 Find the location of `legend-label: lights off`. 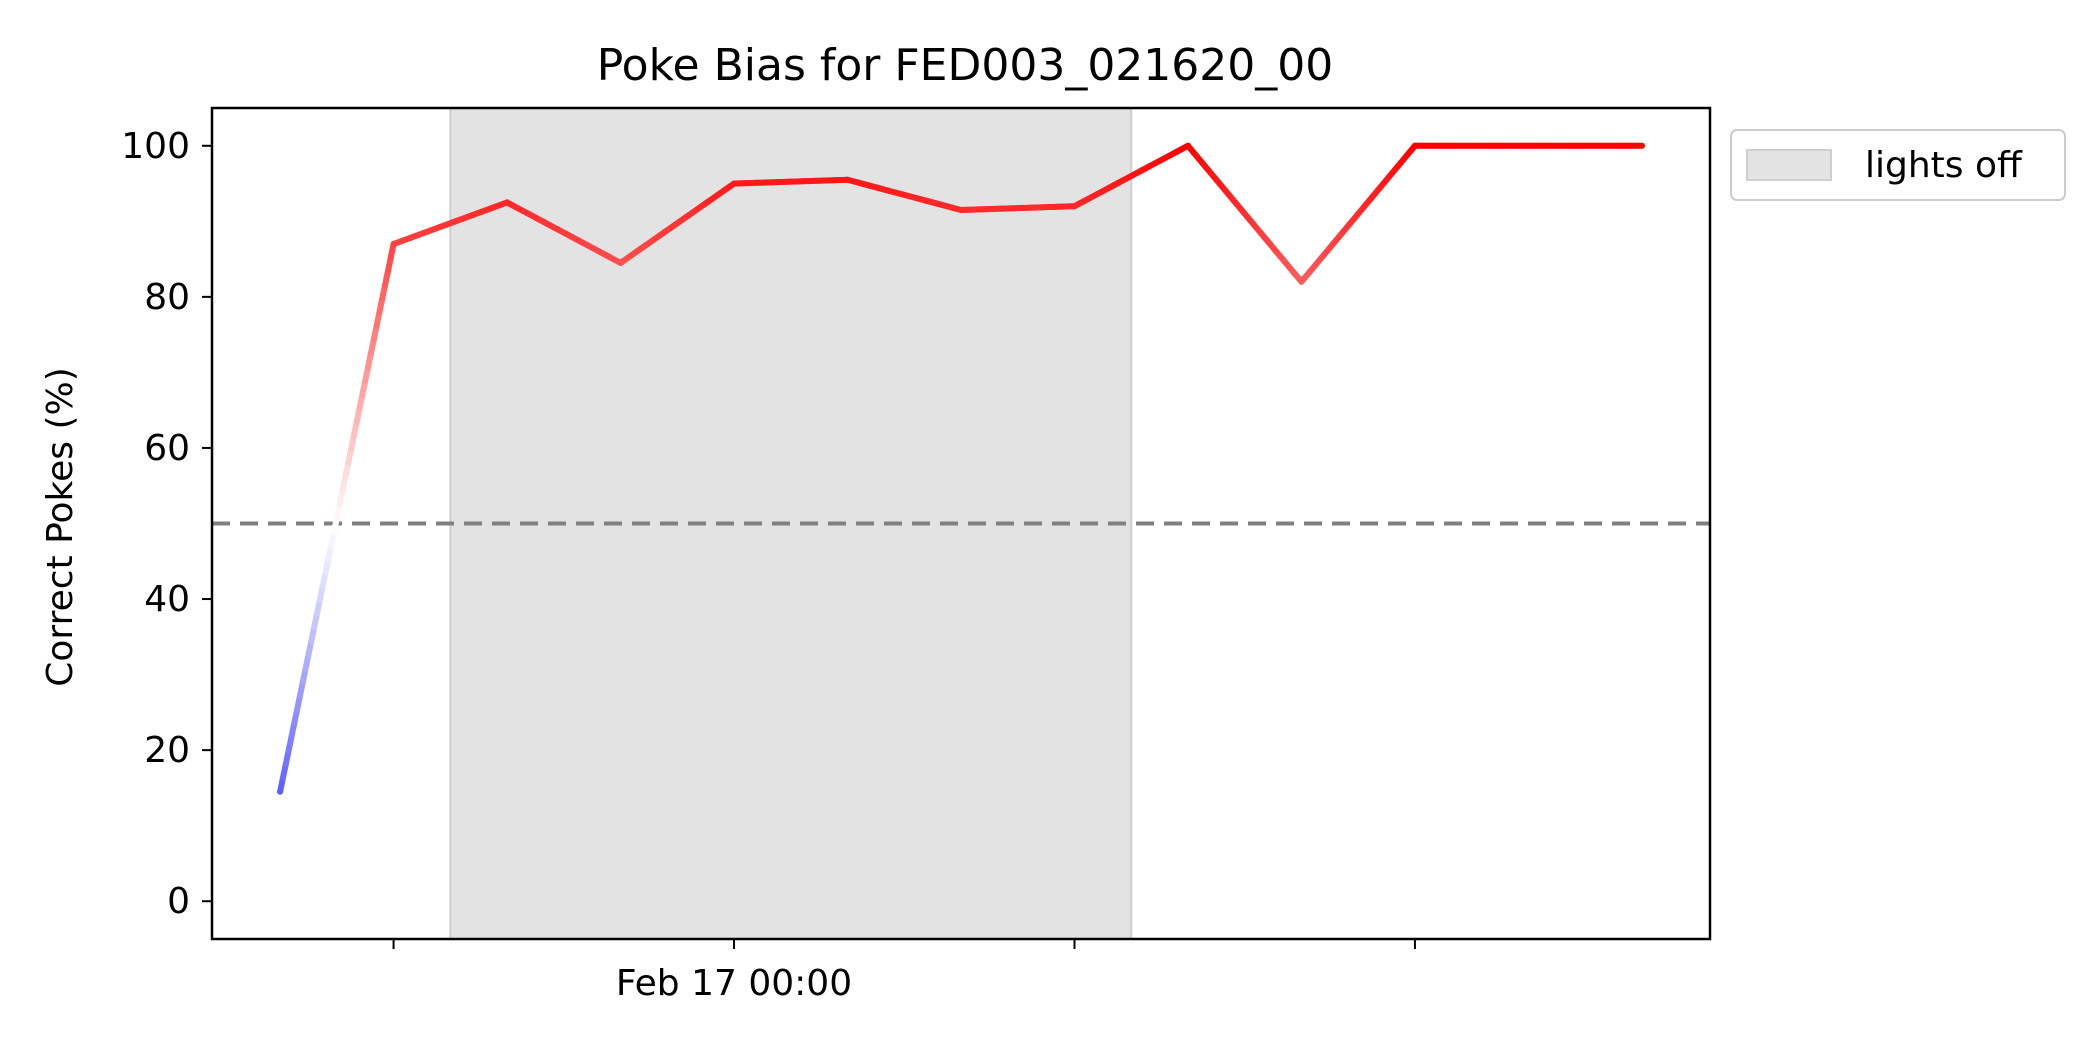

legend-label: lights off is located at coordinates (1944, 165).